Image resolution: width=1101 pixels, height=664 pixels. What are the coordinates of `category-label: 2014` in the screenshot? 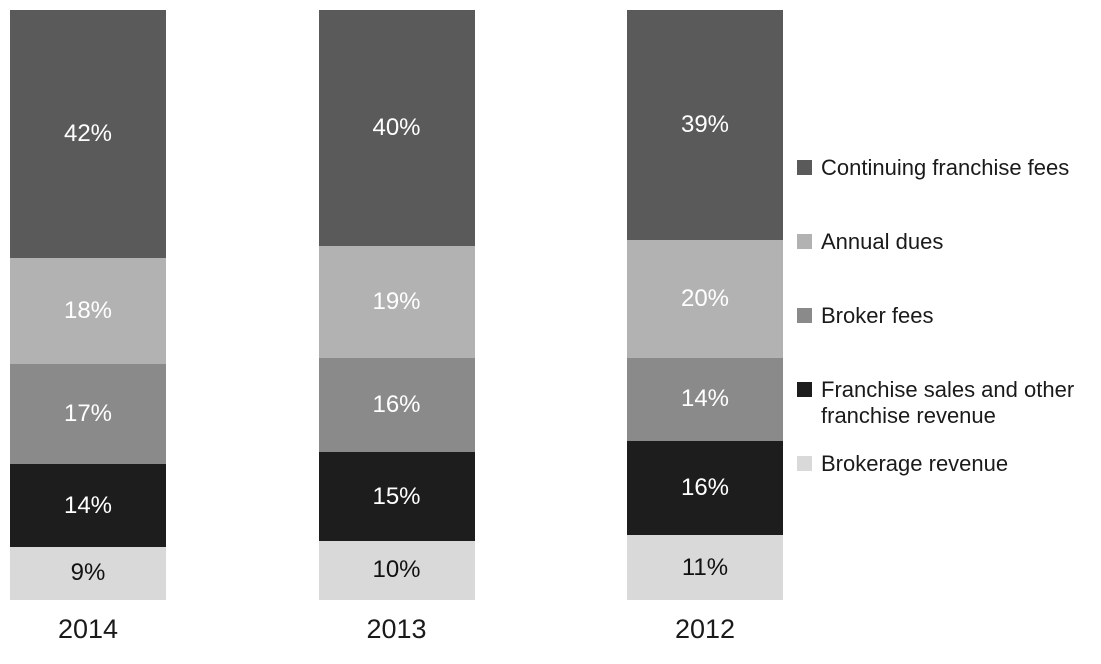 It's located at (88, 628).